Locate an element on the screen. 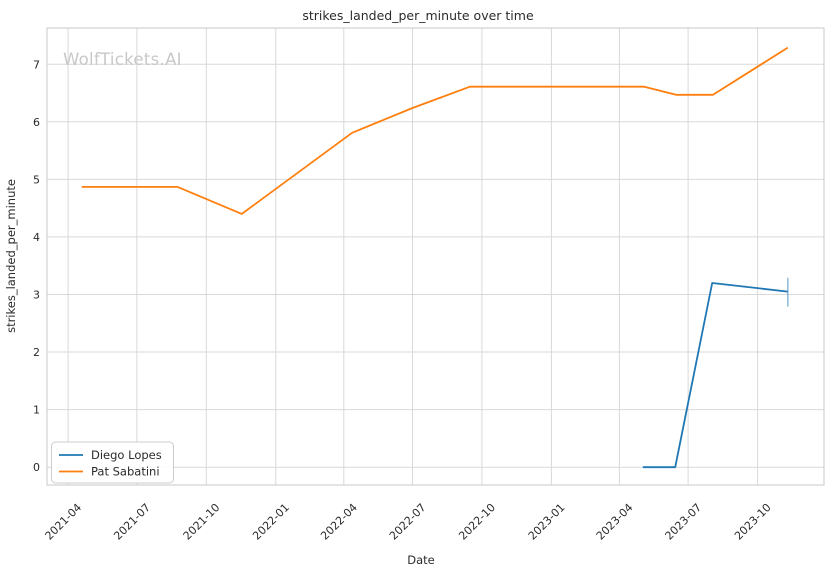 Image resolution: width=832 pixels, height=580 pixels. x-axis-label: Date is located at coordinates (421, 560).